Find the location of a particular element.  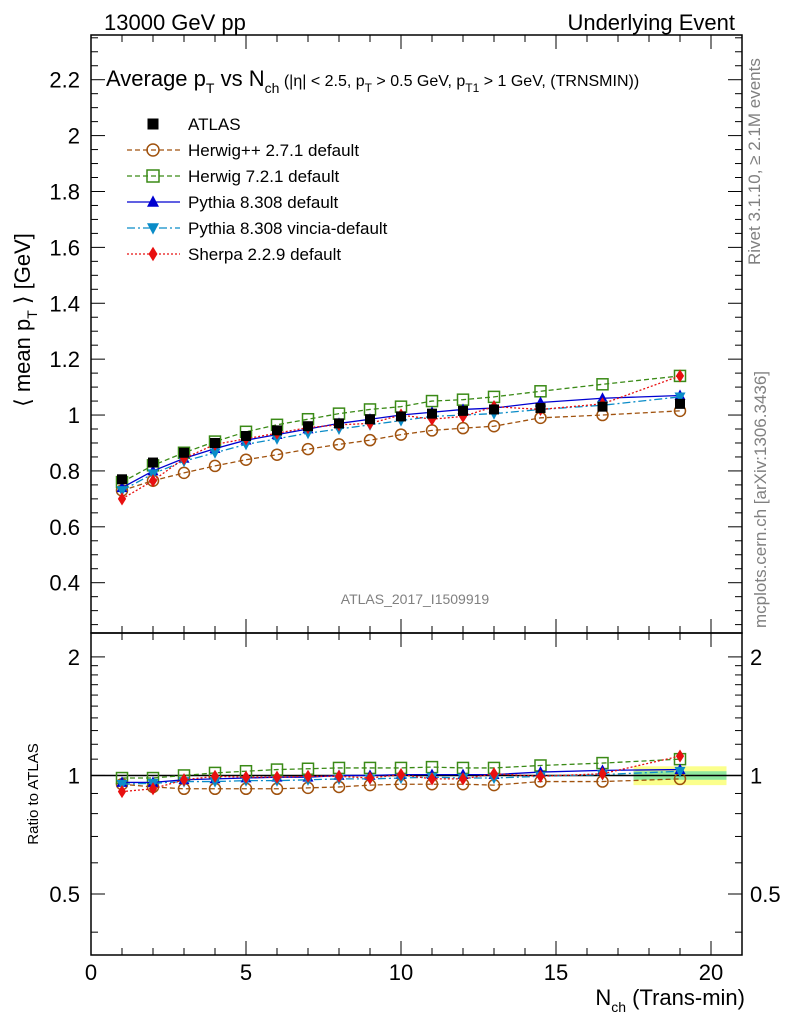

x-tick-label: 5 is located at coordinates (246, 972).